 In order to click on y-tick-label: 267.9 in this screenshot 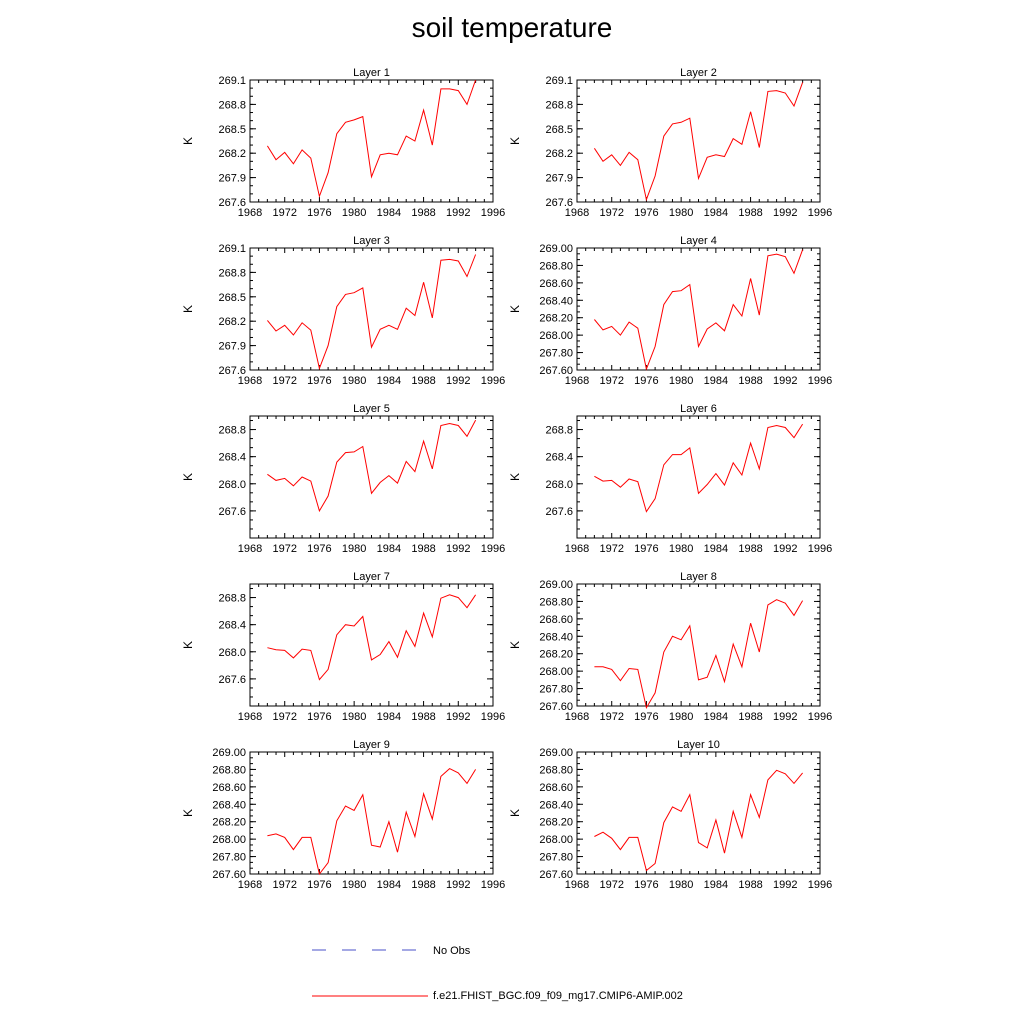, I will do `click(232, 347)`.